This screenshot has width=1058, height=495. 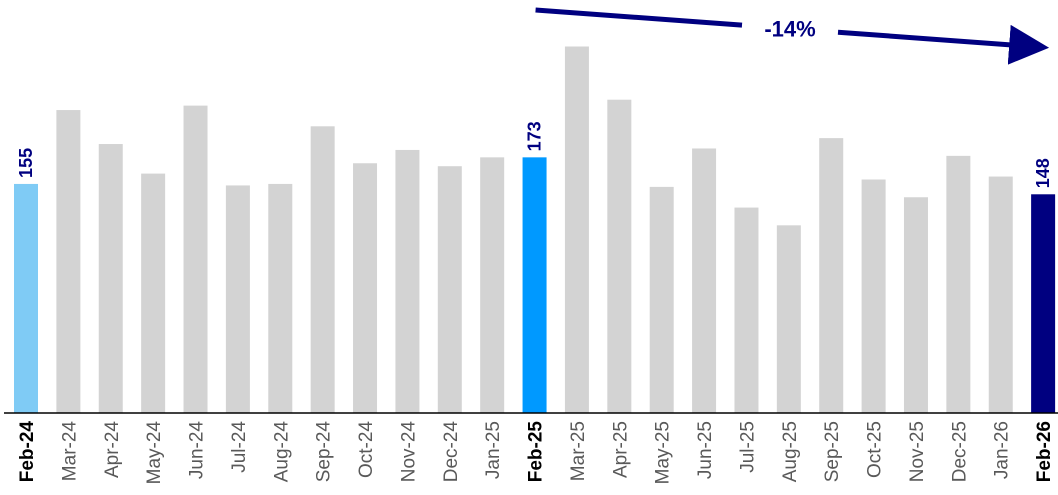 I want to click on x-tick-label: Nov-24, so click(x=408, y=452).